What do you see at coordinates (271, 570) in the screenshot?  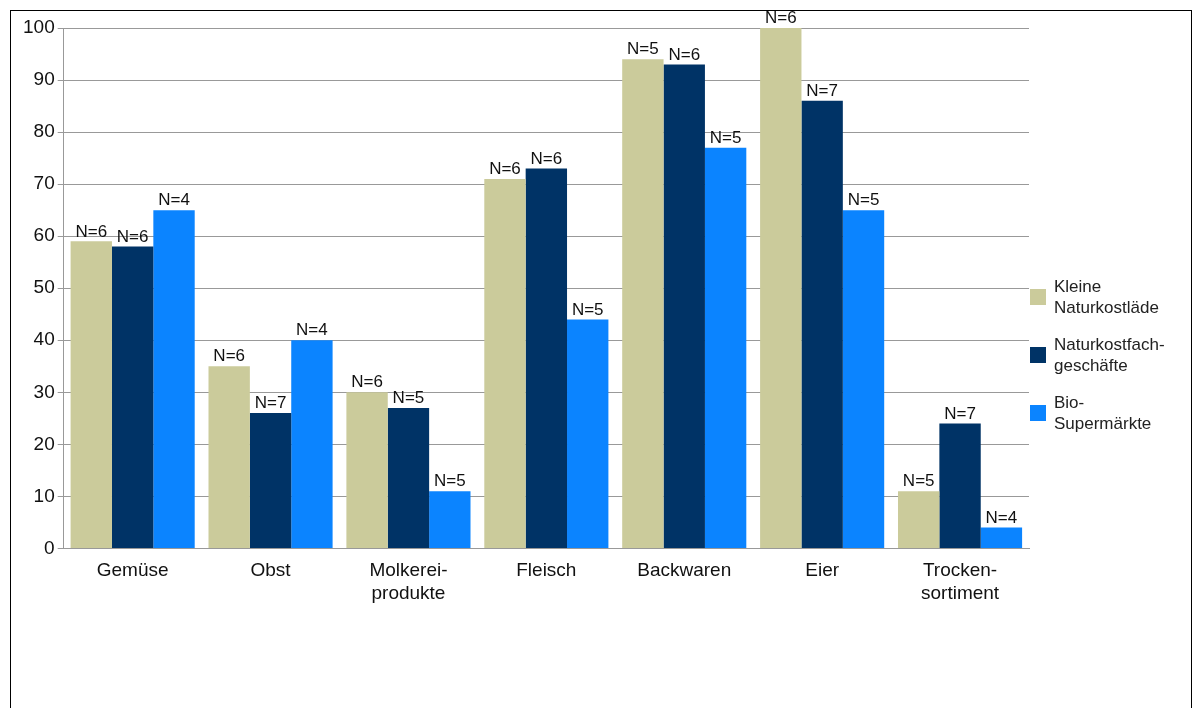 I see `x-tick-label: Obst` at bounding box center [271, 570].